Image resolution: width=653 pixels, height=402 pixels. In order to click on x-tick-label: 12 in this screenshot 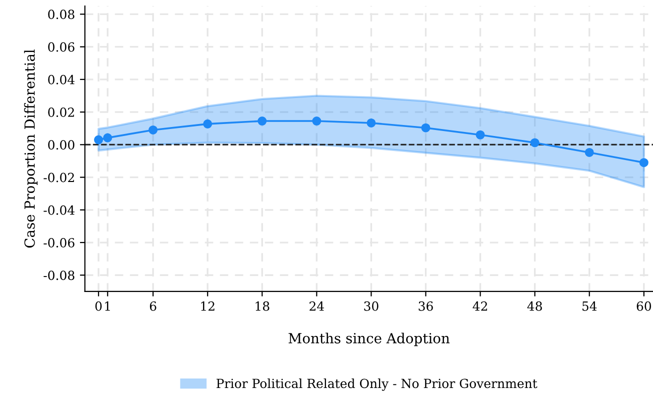, I will do `click(207, 306)`.